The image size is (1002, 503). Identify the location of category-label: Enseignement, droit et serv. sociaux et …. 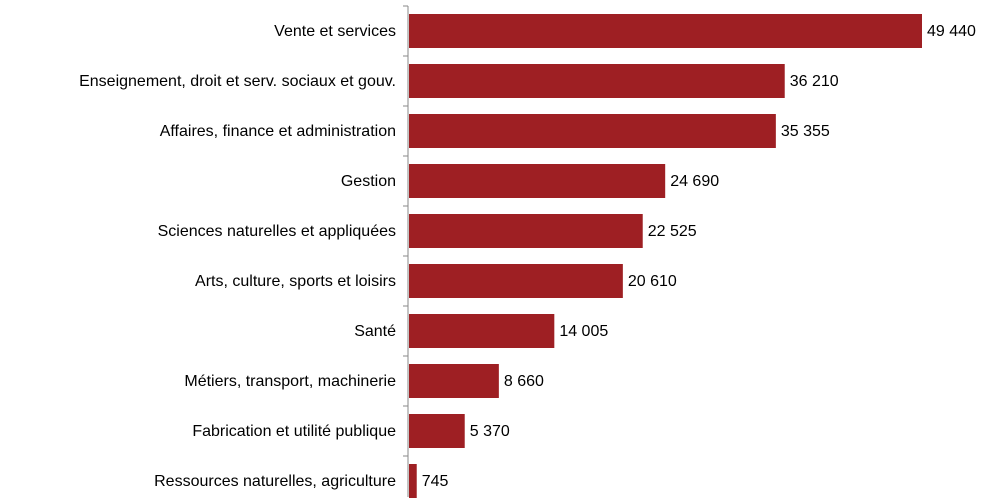
(237, 81).